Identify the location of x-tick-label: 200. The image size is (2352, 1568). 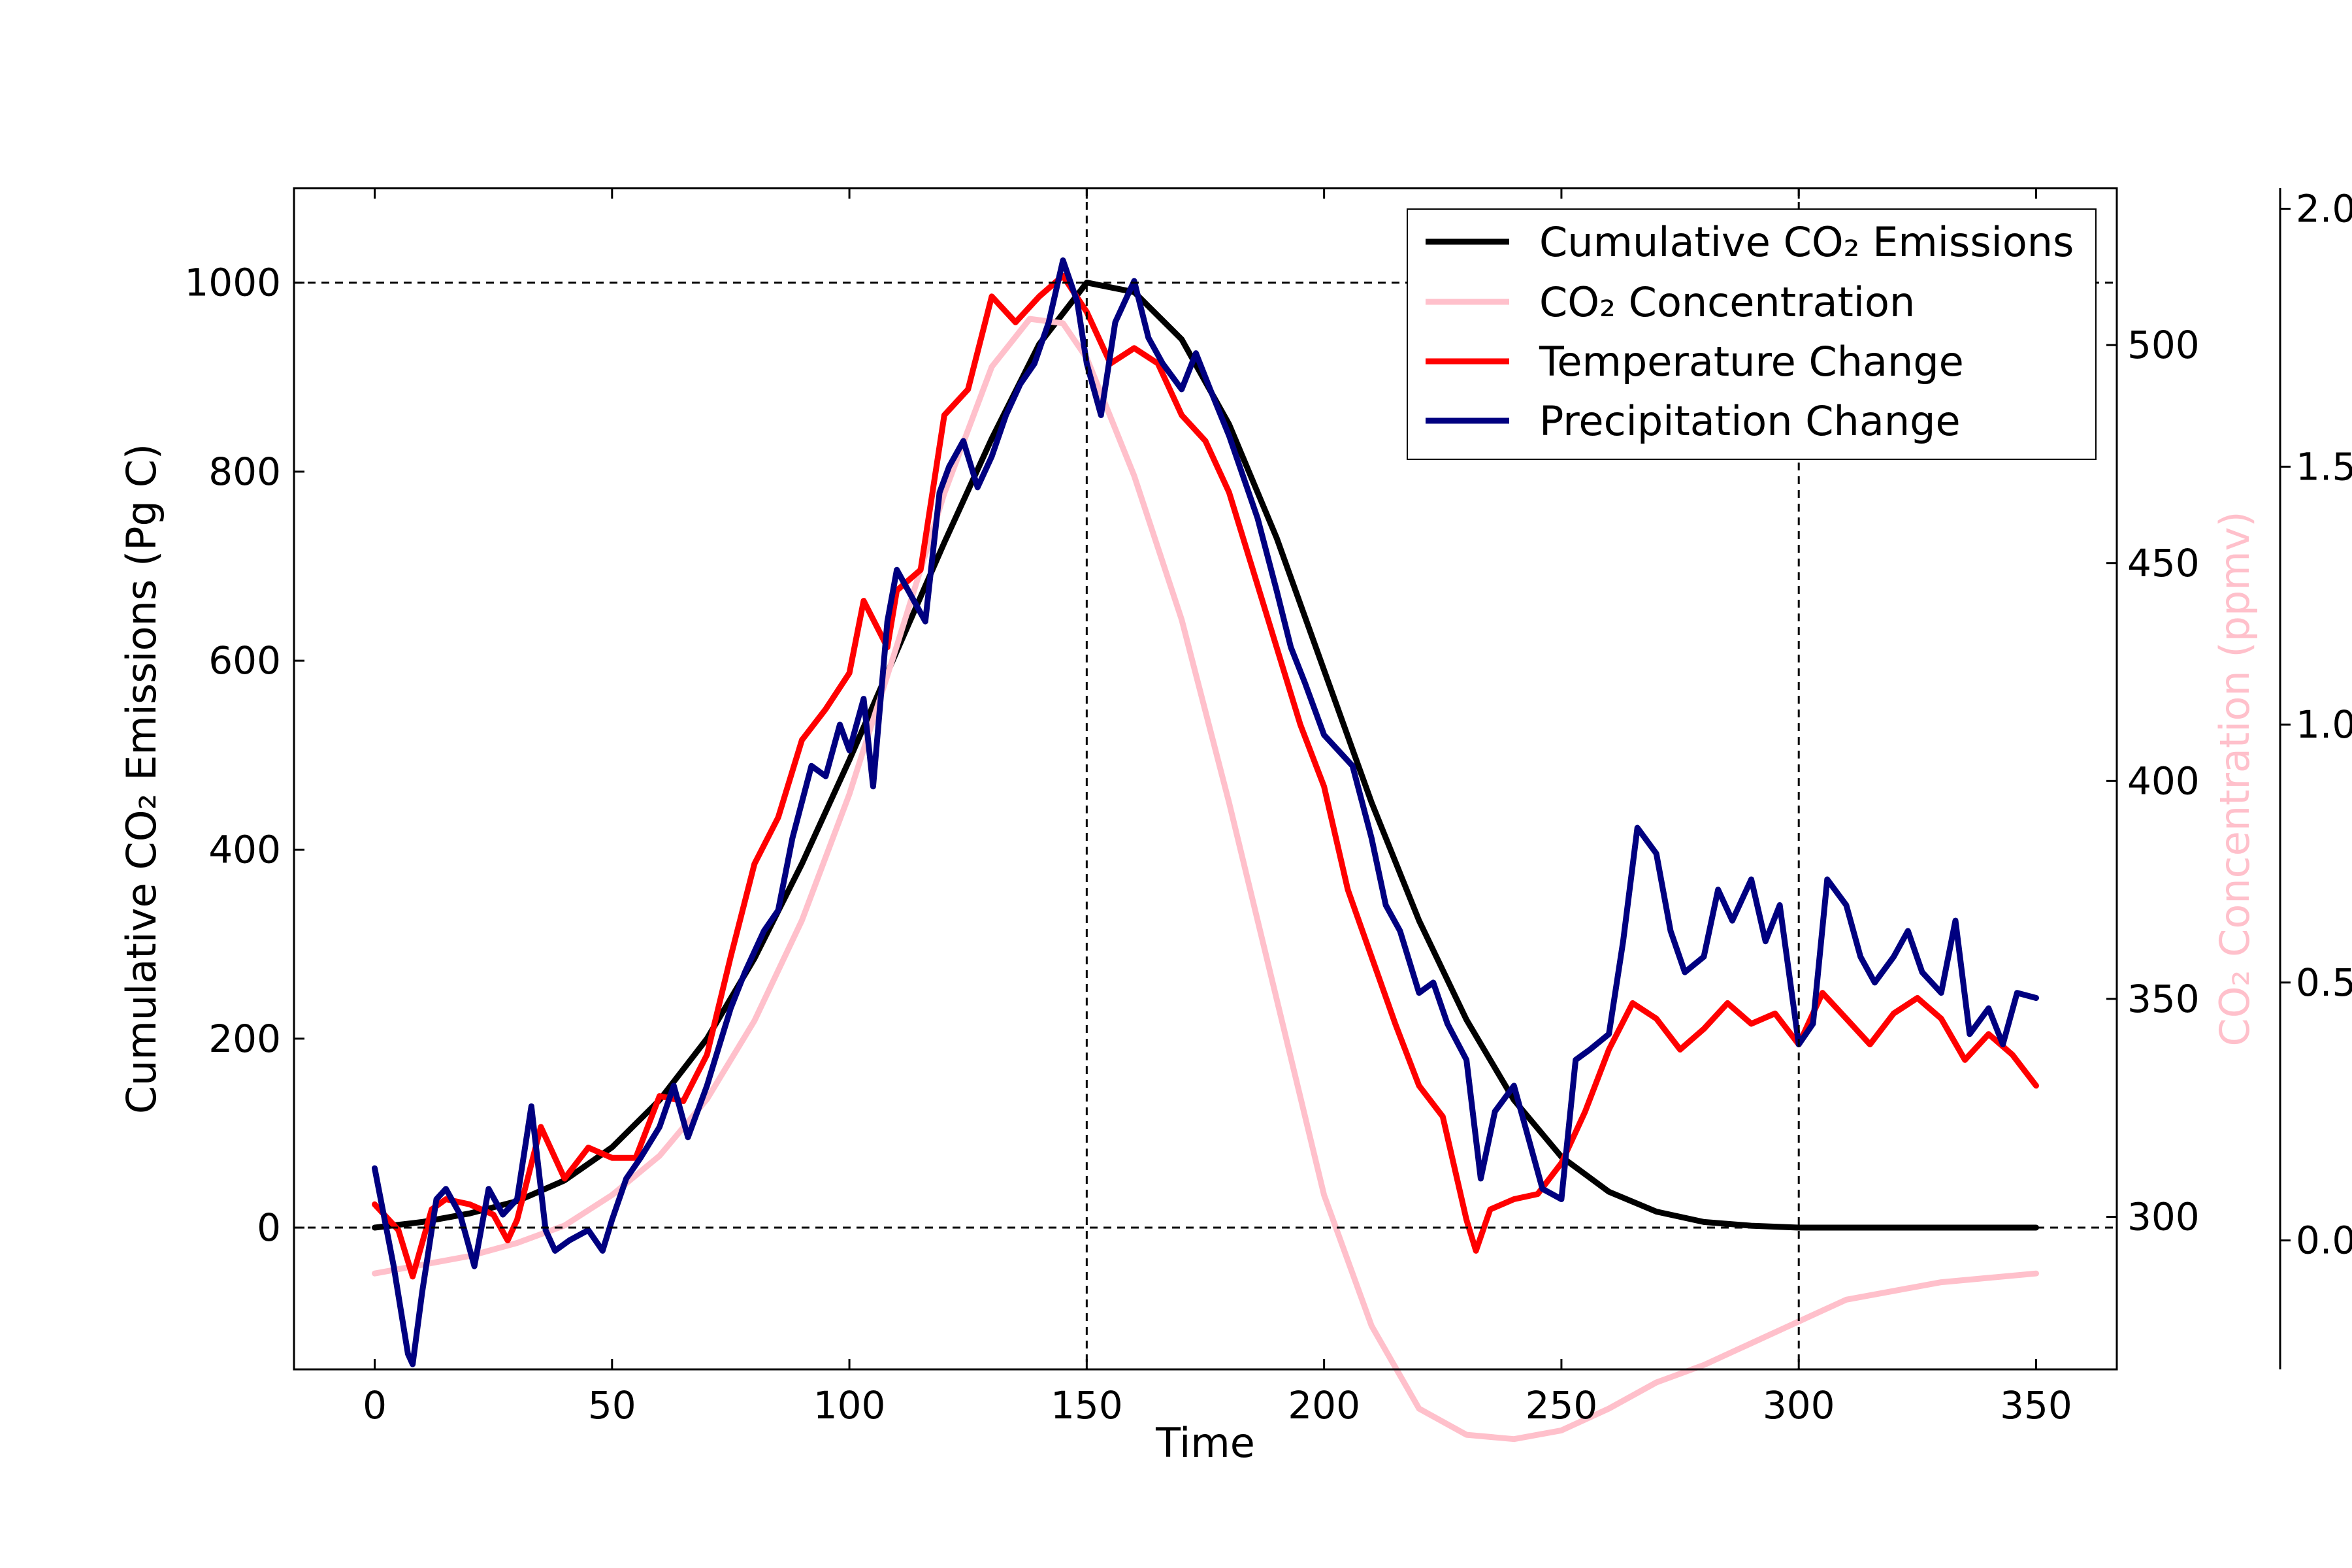
(1324, 1405).